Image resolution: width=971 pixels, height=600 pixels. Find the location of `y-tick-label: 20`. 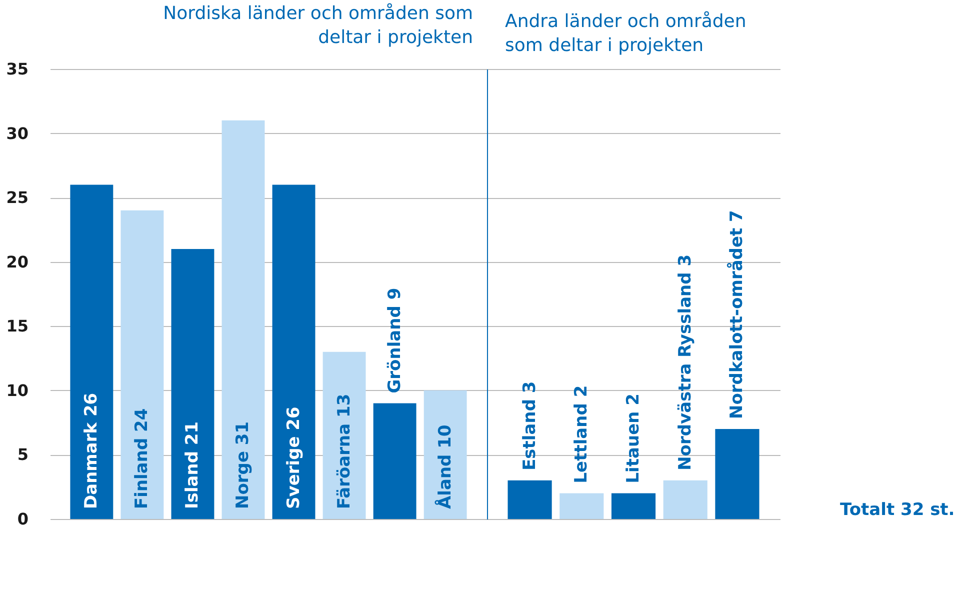

y-tick-label: 20 is located at coordinates (17, 262).